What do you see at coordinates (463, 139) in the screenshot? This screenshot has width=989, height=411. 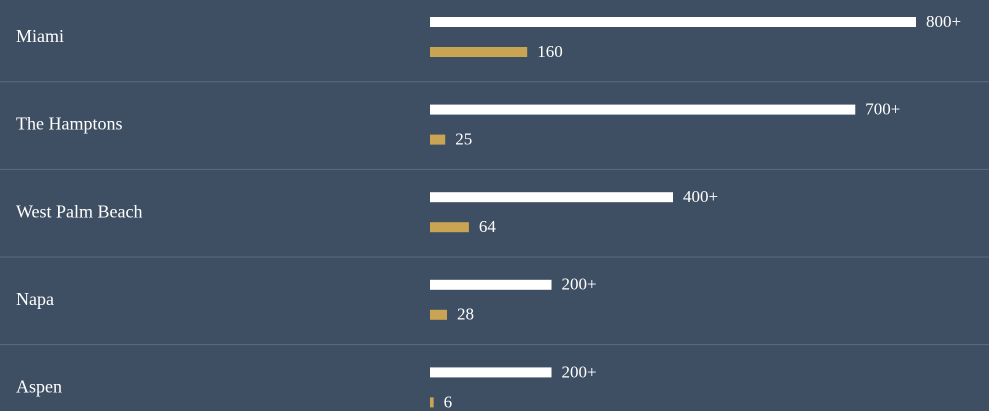 I see `value-label: 25` at bounding box center [463, 139].